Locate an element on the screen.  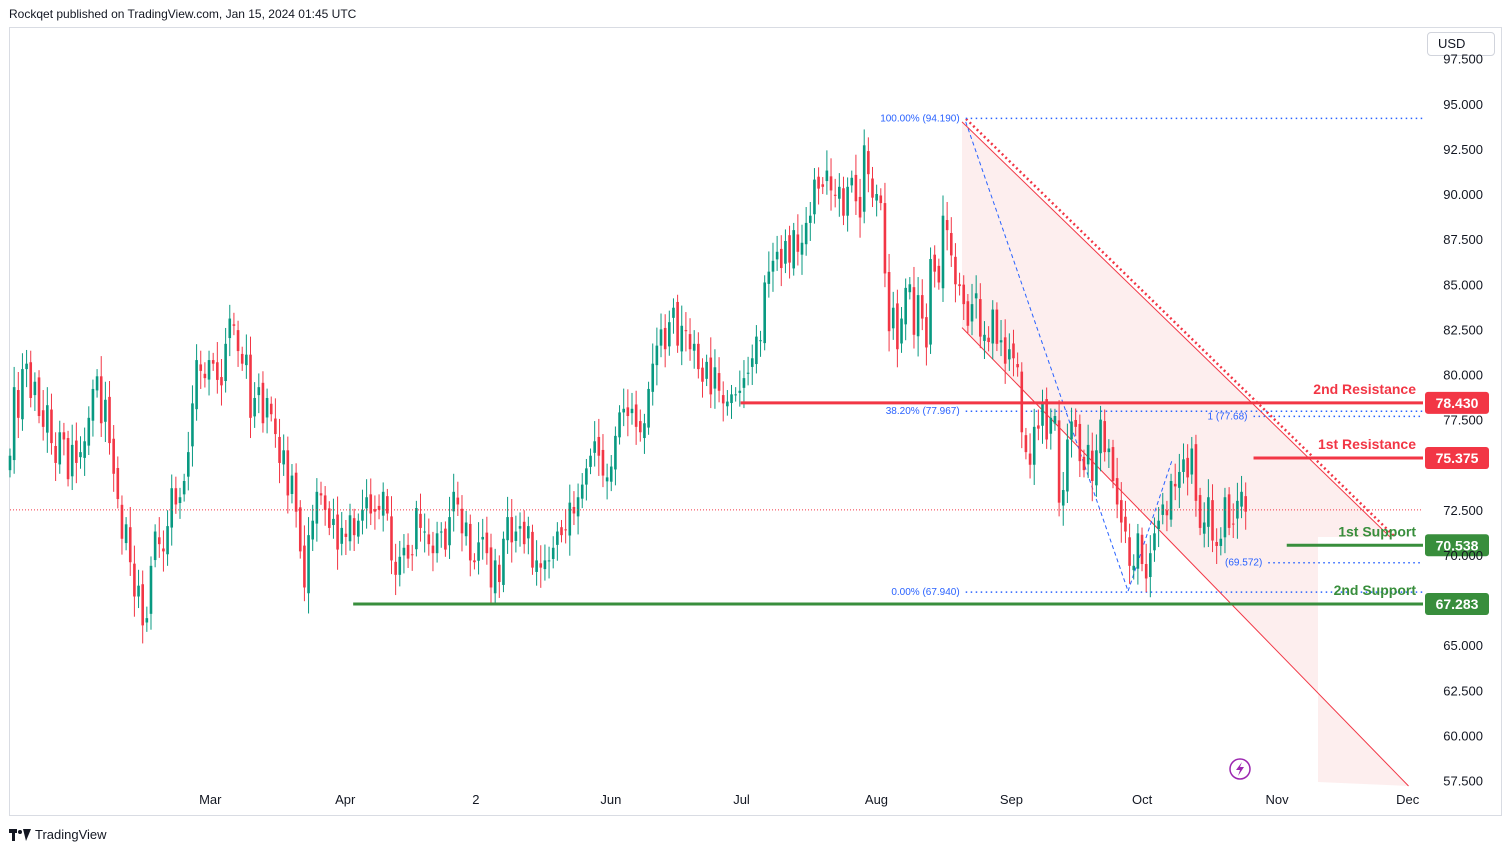
price-tick-label: 77.500 is located at coordinates (1463, 420).